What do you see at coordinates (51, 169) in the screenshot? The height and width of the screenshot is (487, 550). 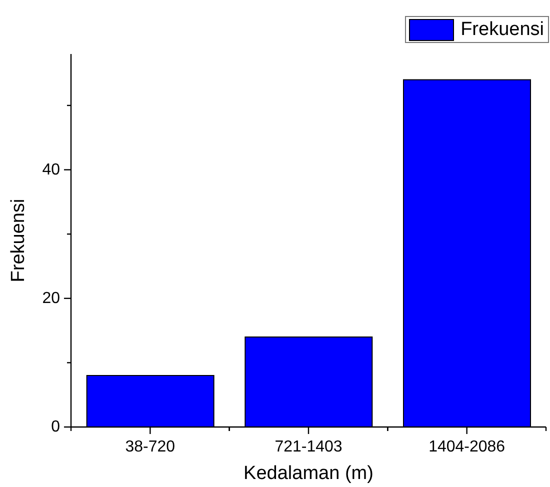 I see `y-tick-label: 40` at bounding box center [51, 169].